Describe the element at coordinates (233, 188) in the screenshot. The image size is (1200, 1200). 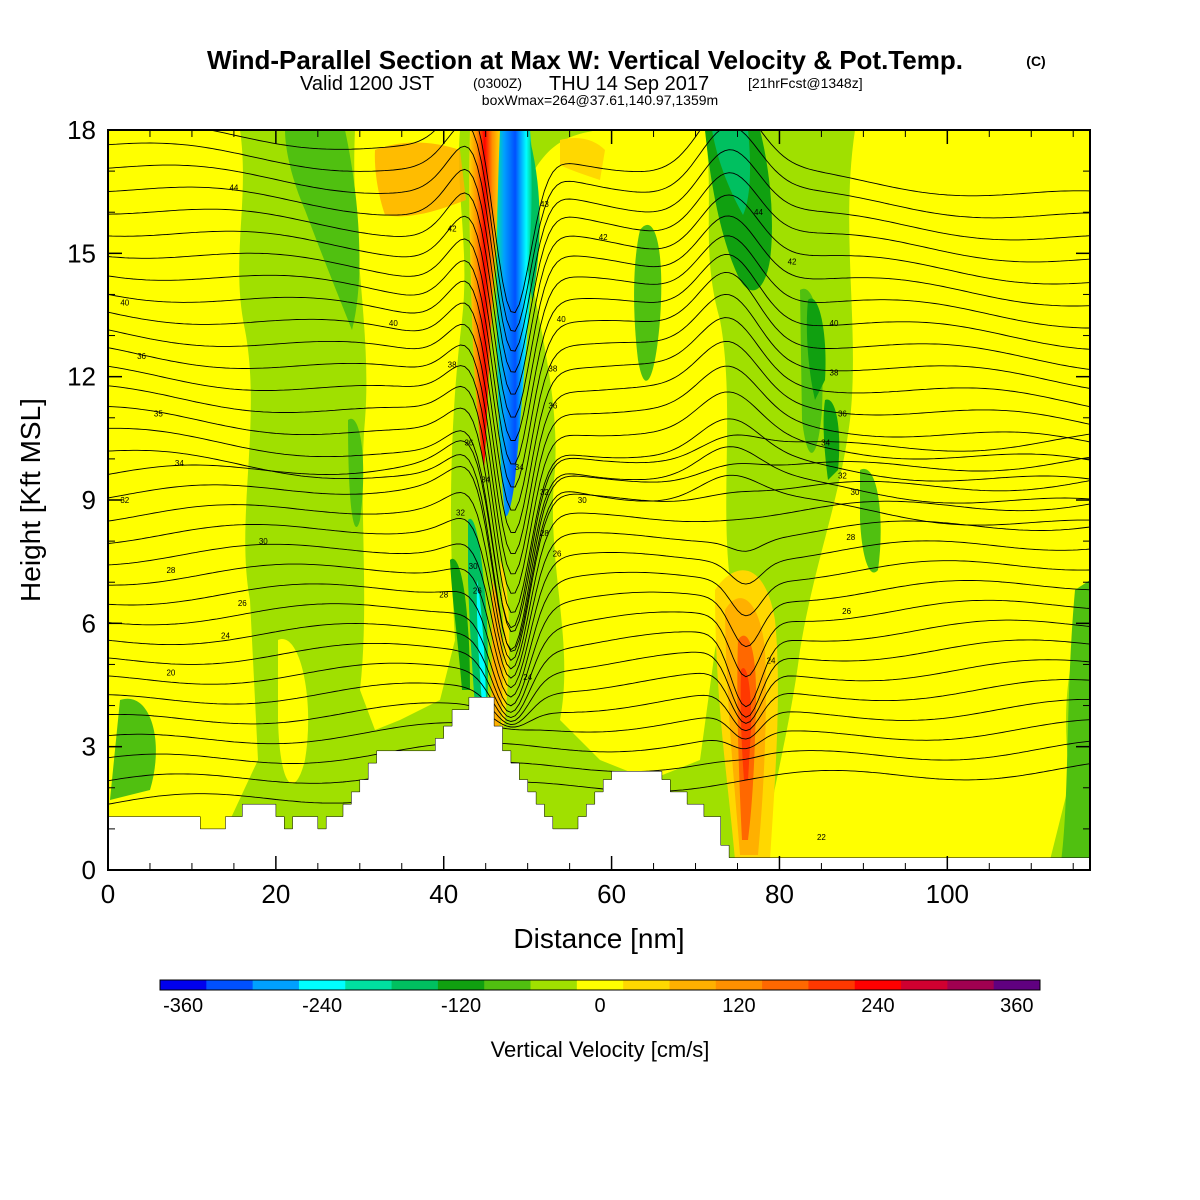
I see `contour-label: 44` at that location.